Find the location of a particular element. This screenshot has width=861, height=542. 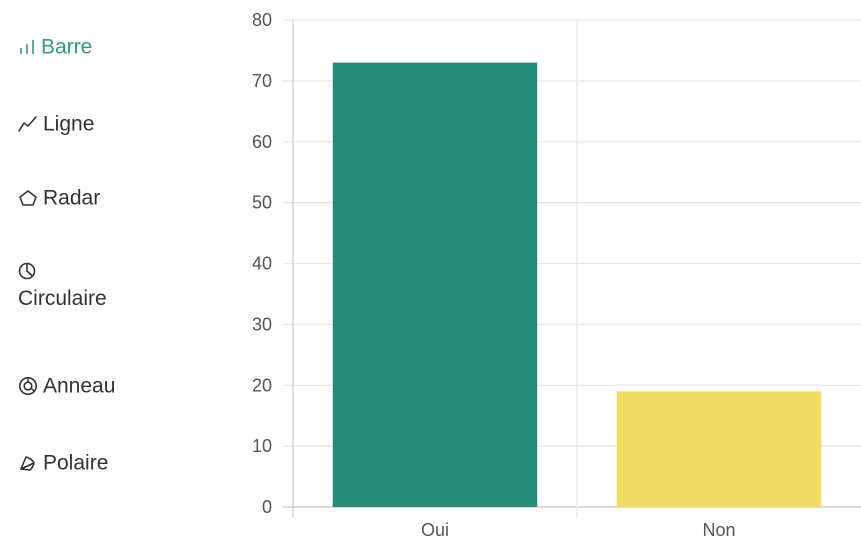

y-tick-label: 10 is located at coordinates (262, 446).